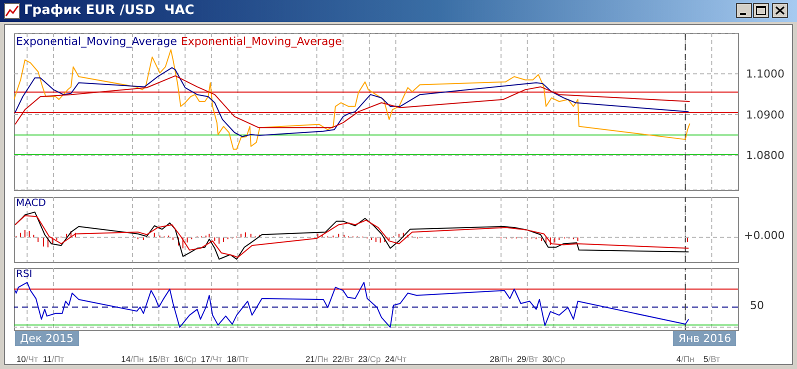 This screenshot has width=797, height=369. I want to click on chart-title: MACD, so click(31, 203).